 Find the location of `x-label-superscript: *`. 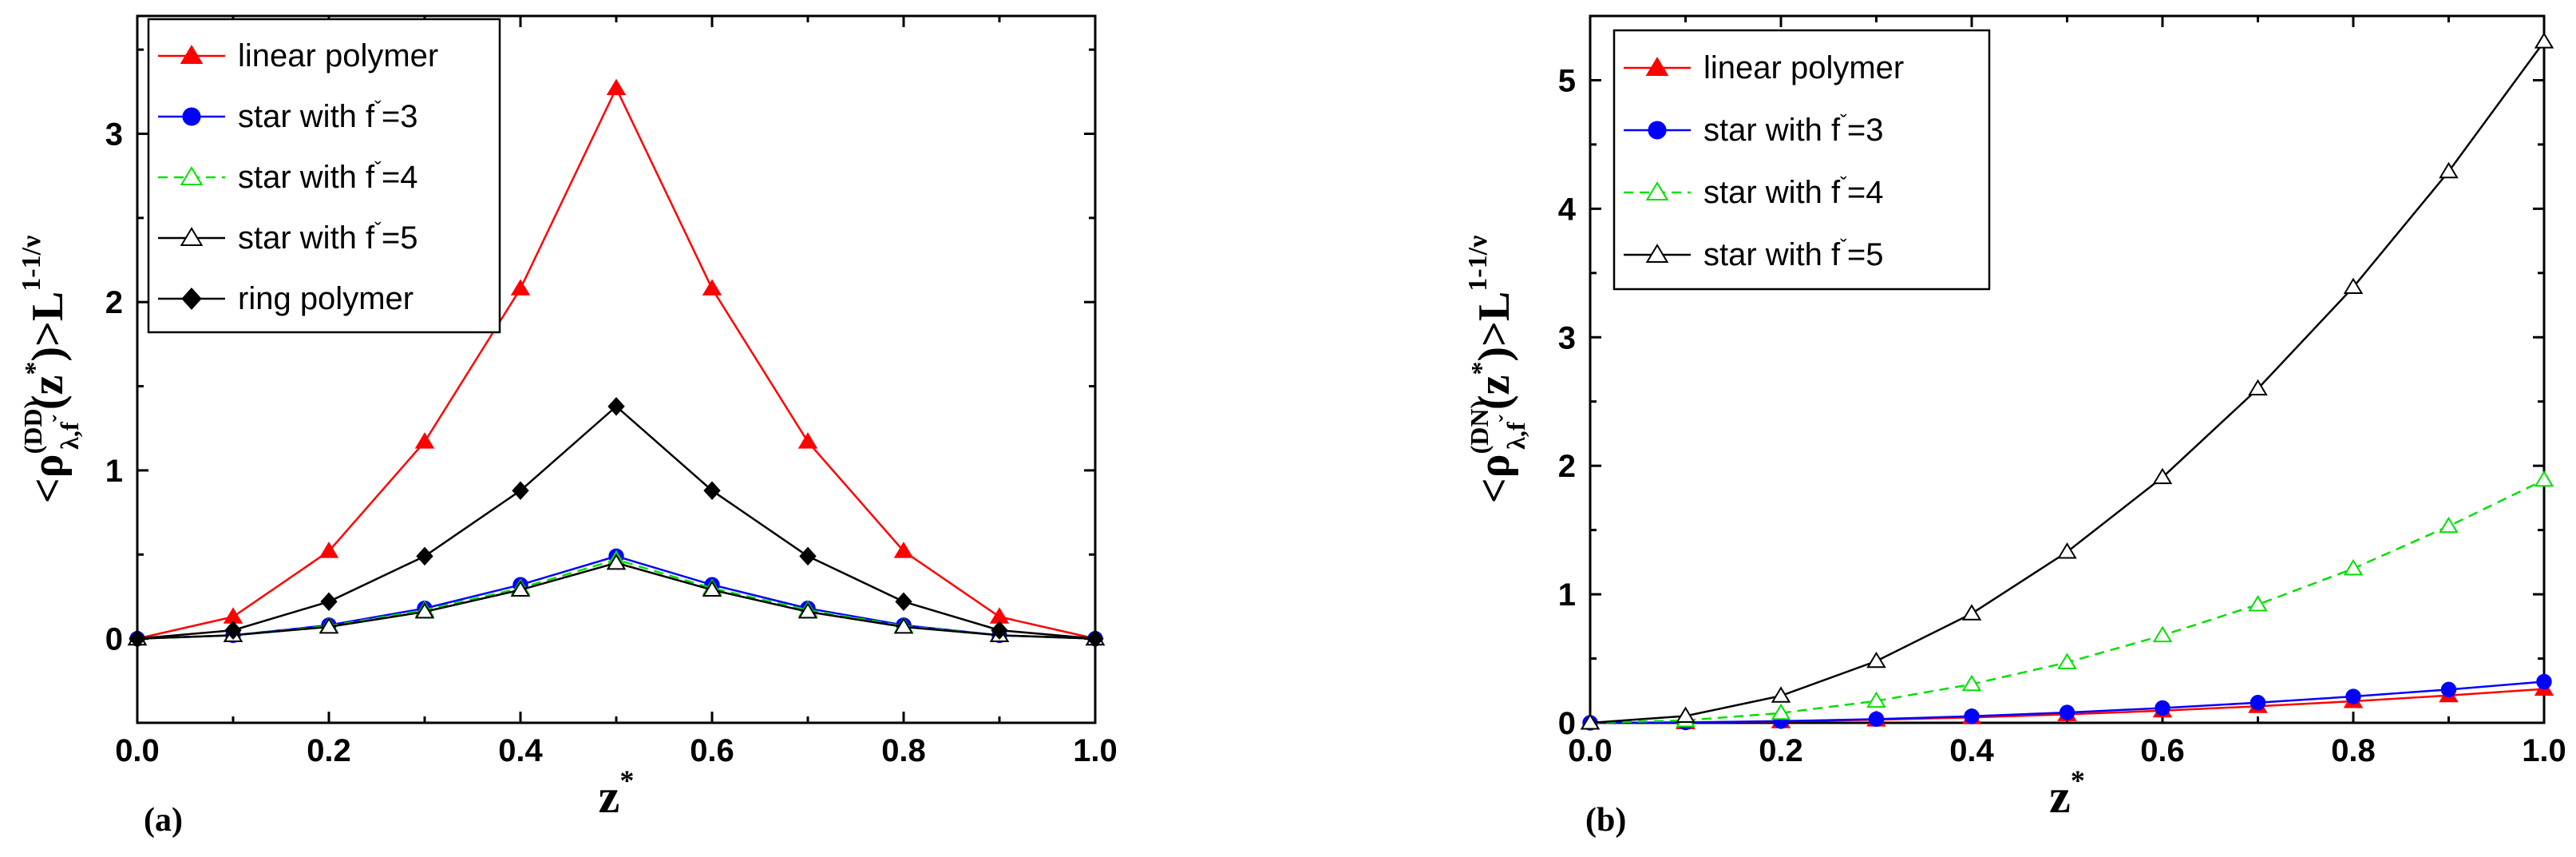

x-label-superscript: * is located at coordinates (627, 780).